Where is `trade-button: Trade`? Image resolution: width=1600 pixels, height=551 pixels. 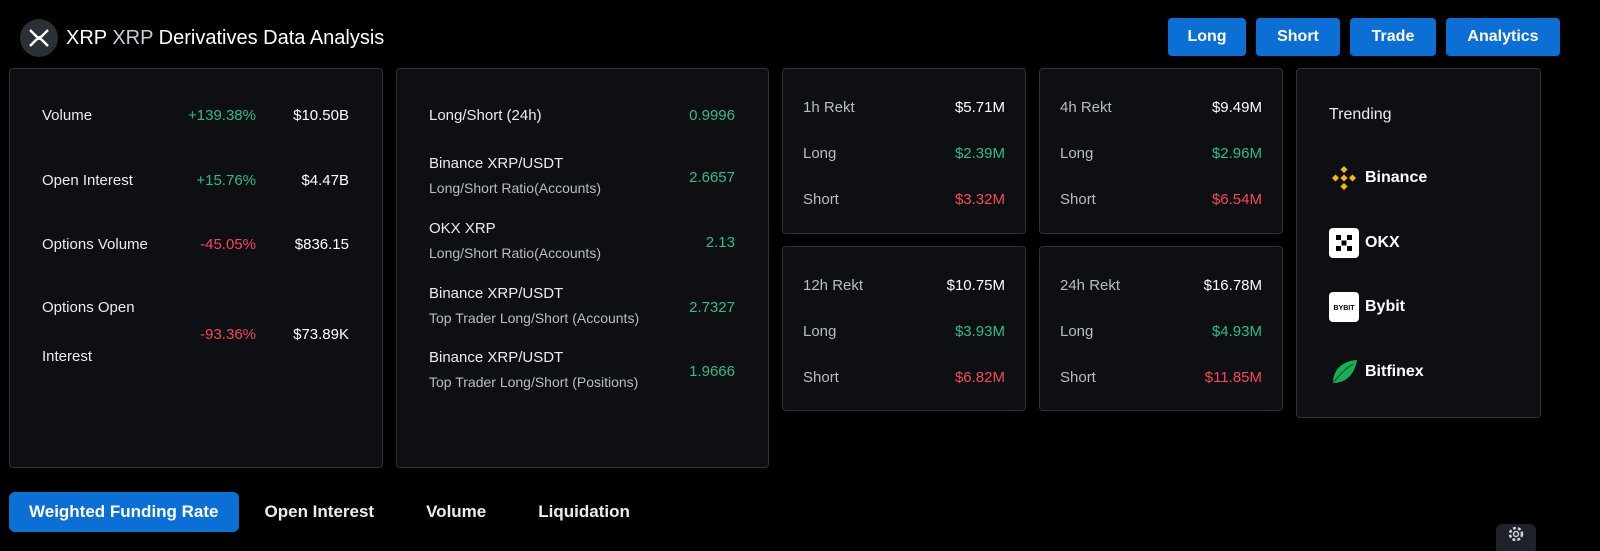 trade-button: Trade is located at coordinates (1393, 37).